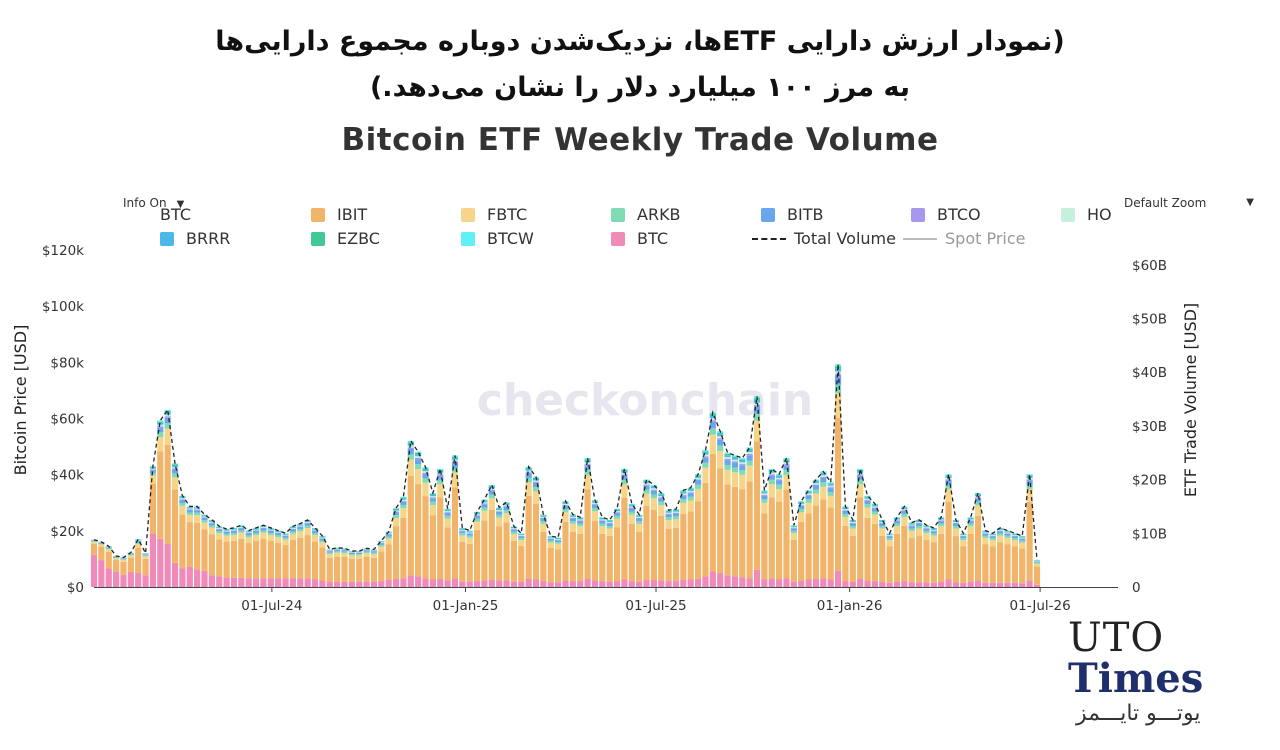 The image size is (1280, 750). I want to click on y-right-tick-label: $40B, so click(1149, 373).